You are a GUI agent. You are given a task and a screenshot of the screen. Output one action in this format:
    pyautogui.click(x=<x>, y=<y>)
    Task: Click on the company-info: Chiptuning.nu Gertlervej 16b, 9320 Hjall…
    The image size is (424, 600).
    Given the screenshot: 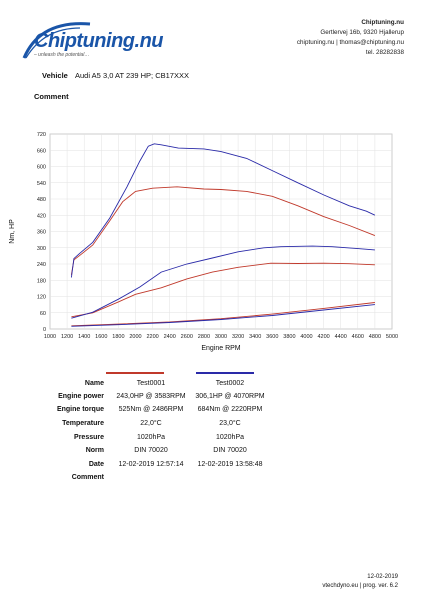 What is the action you would take?
    pyautogui.click(x=350, y=38)
    